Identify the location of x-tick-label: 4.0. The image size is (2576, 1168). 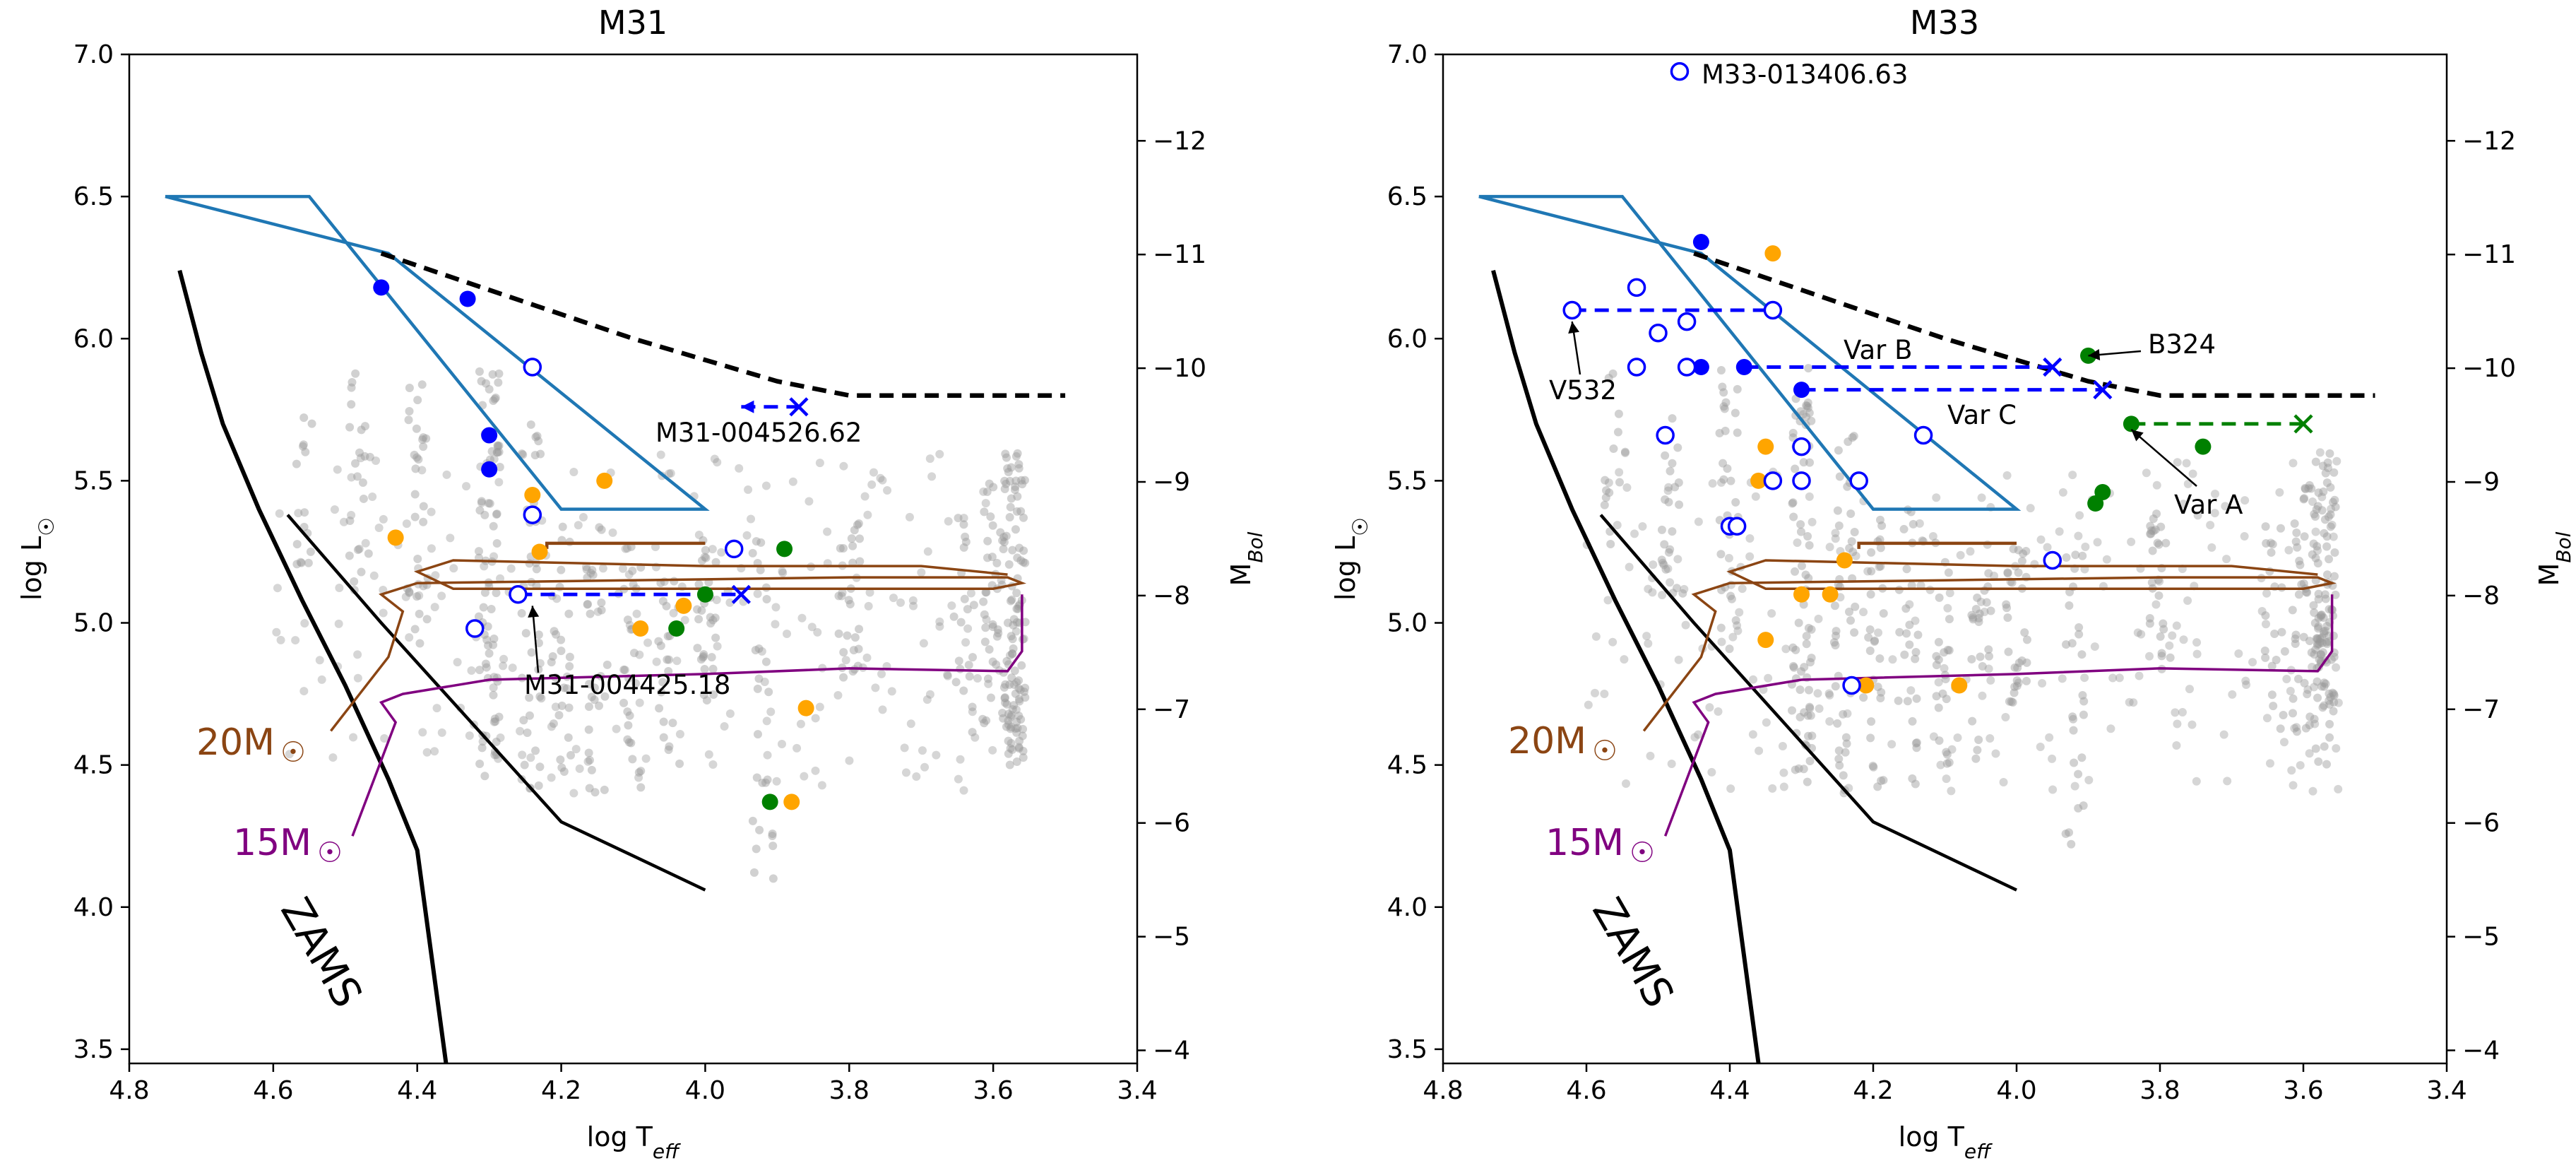
(2016, 1090).